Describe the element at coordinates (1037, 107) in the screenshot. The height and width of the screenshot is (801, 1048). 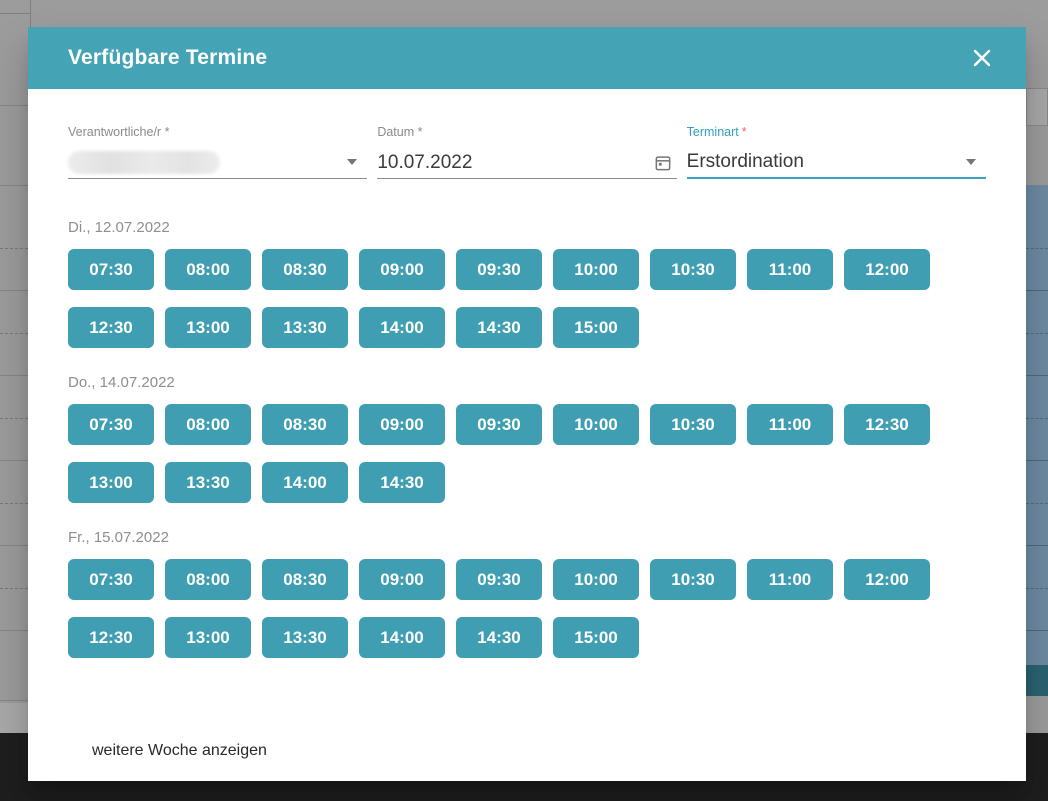
I see `background-panel` at that location.